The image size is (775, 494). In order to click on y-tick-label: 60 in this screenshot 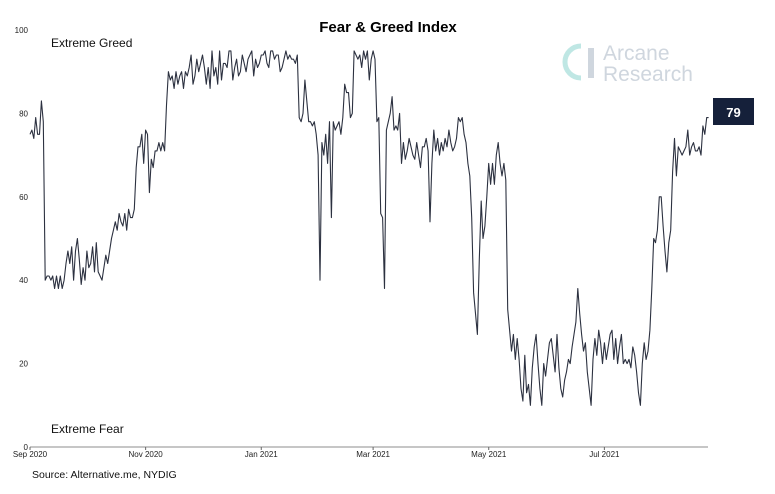, I will do `click(23, 197)`.